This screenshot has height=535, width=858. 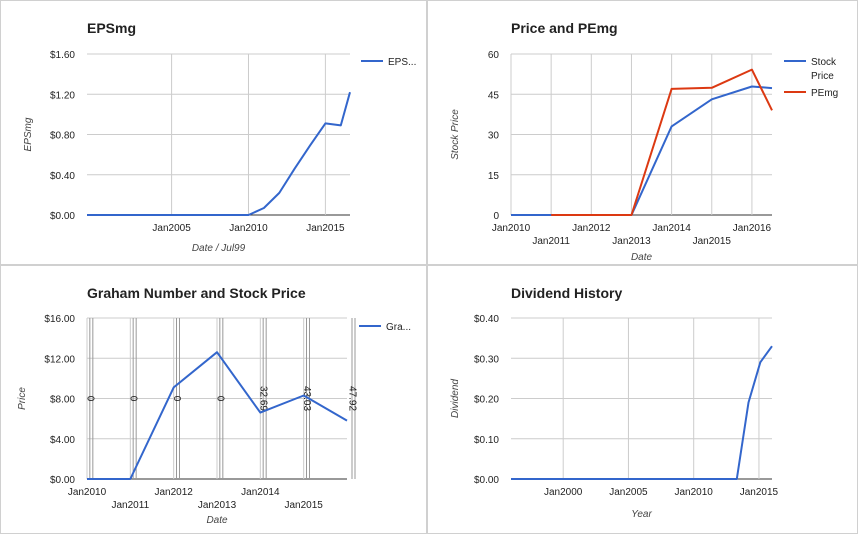 I want to click on legend-label: Stock Price, so click(x=824, y=69).